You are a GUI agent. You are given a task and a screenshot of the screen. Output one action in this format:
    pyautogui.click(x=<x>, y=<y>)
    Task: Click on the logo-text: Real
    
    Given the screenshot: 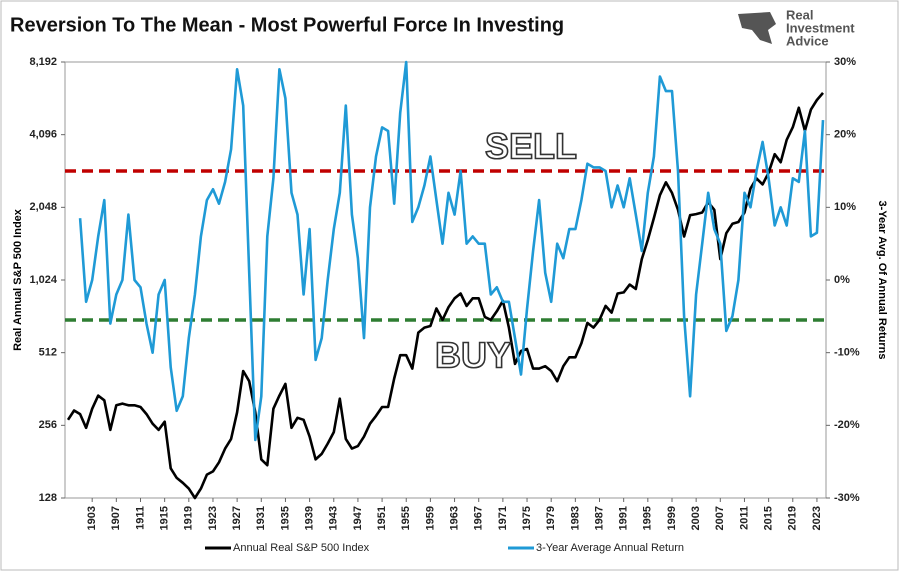 What is the action you would take?
    pyautogui.click(x=799, y=14)
    